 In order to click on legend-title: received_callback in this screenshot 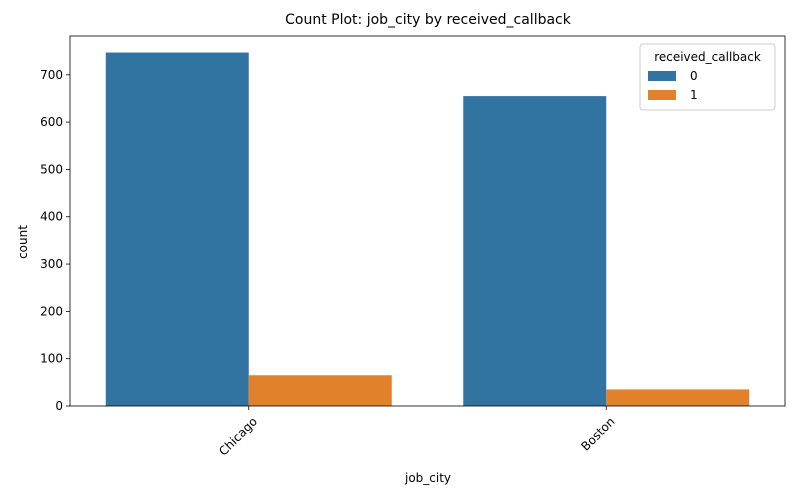, I will do `click(707, 57)`.